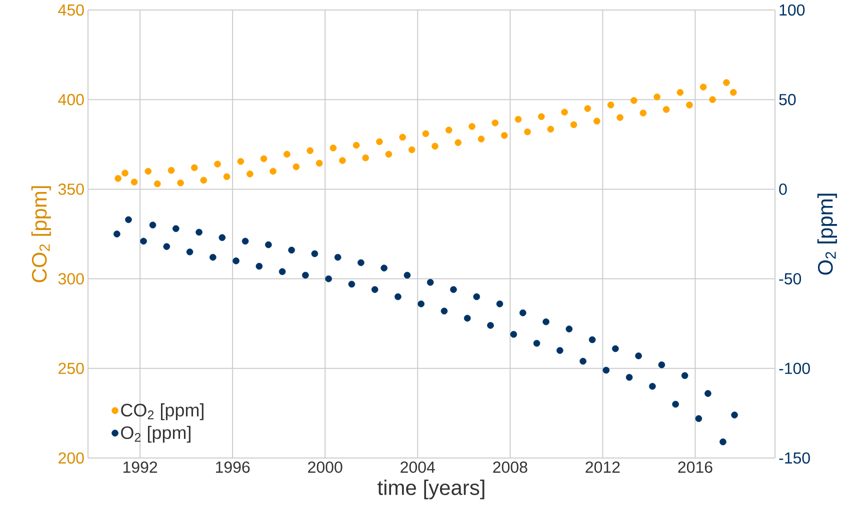  What do you see at coordinates (417, 467) in the screenshot?
I see `x-tick-label: 2004` at bounding box center [417, 467].